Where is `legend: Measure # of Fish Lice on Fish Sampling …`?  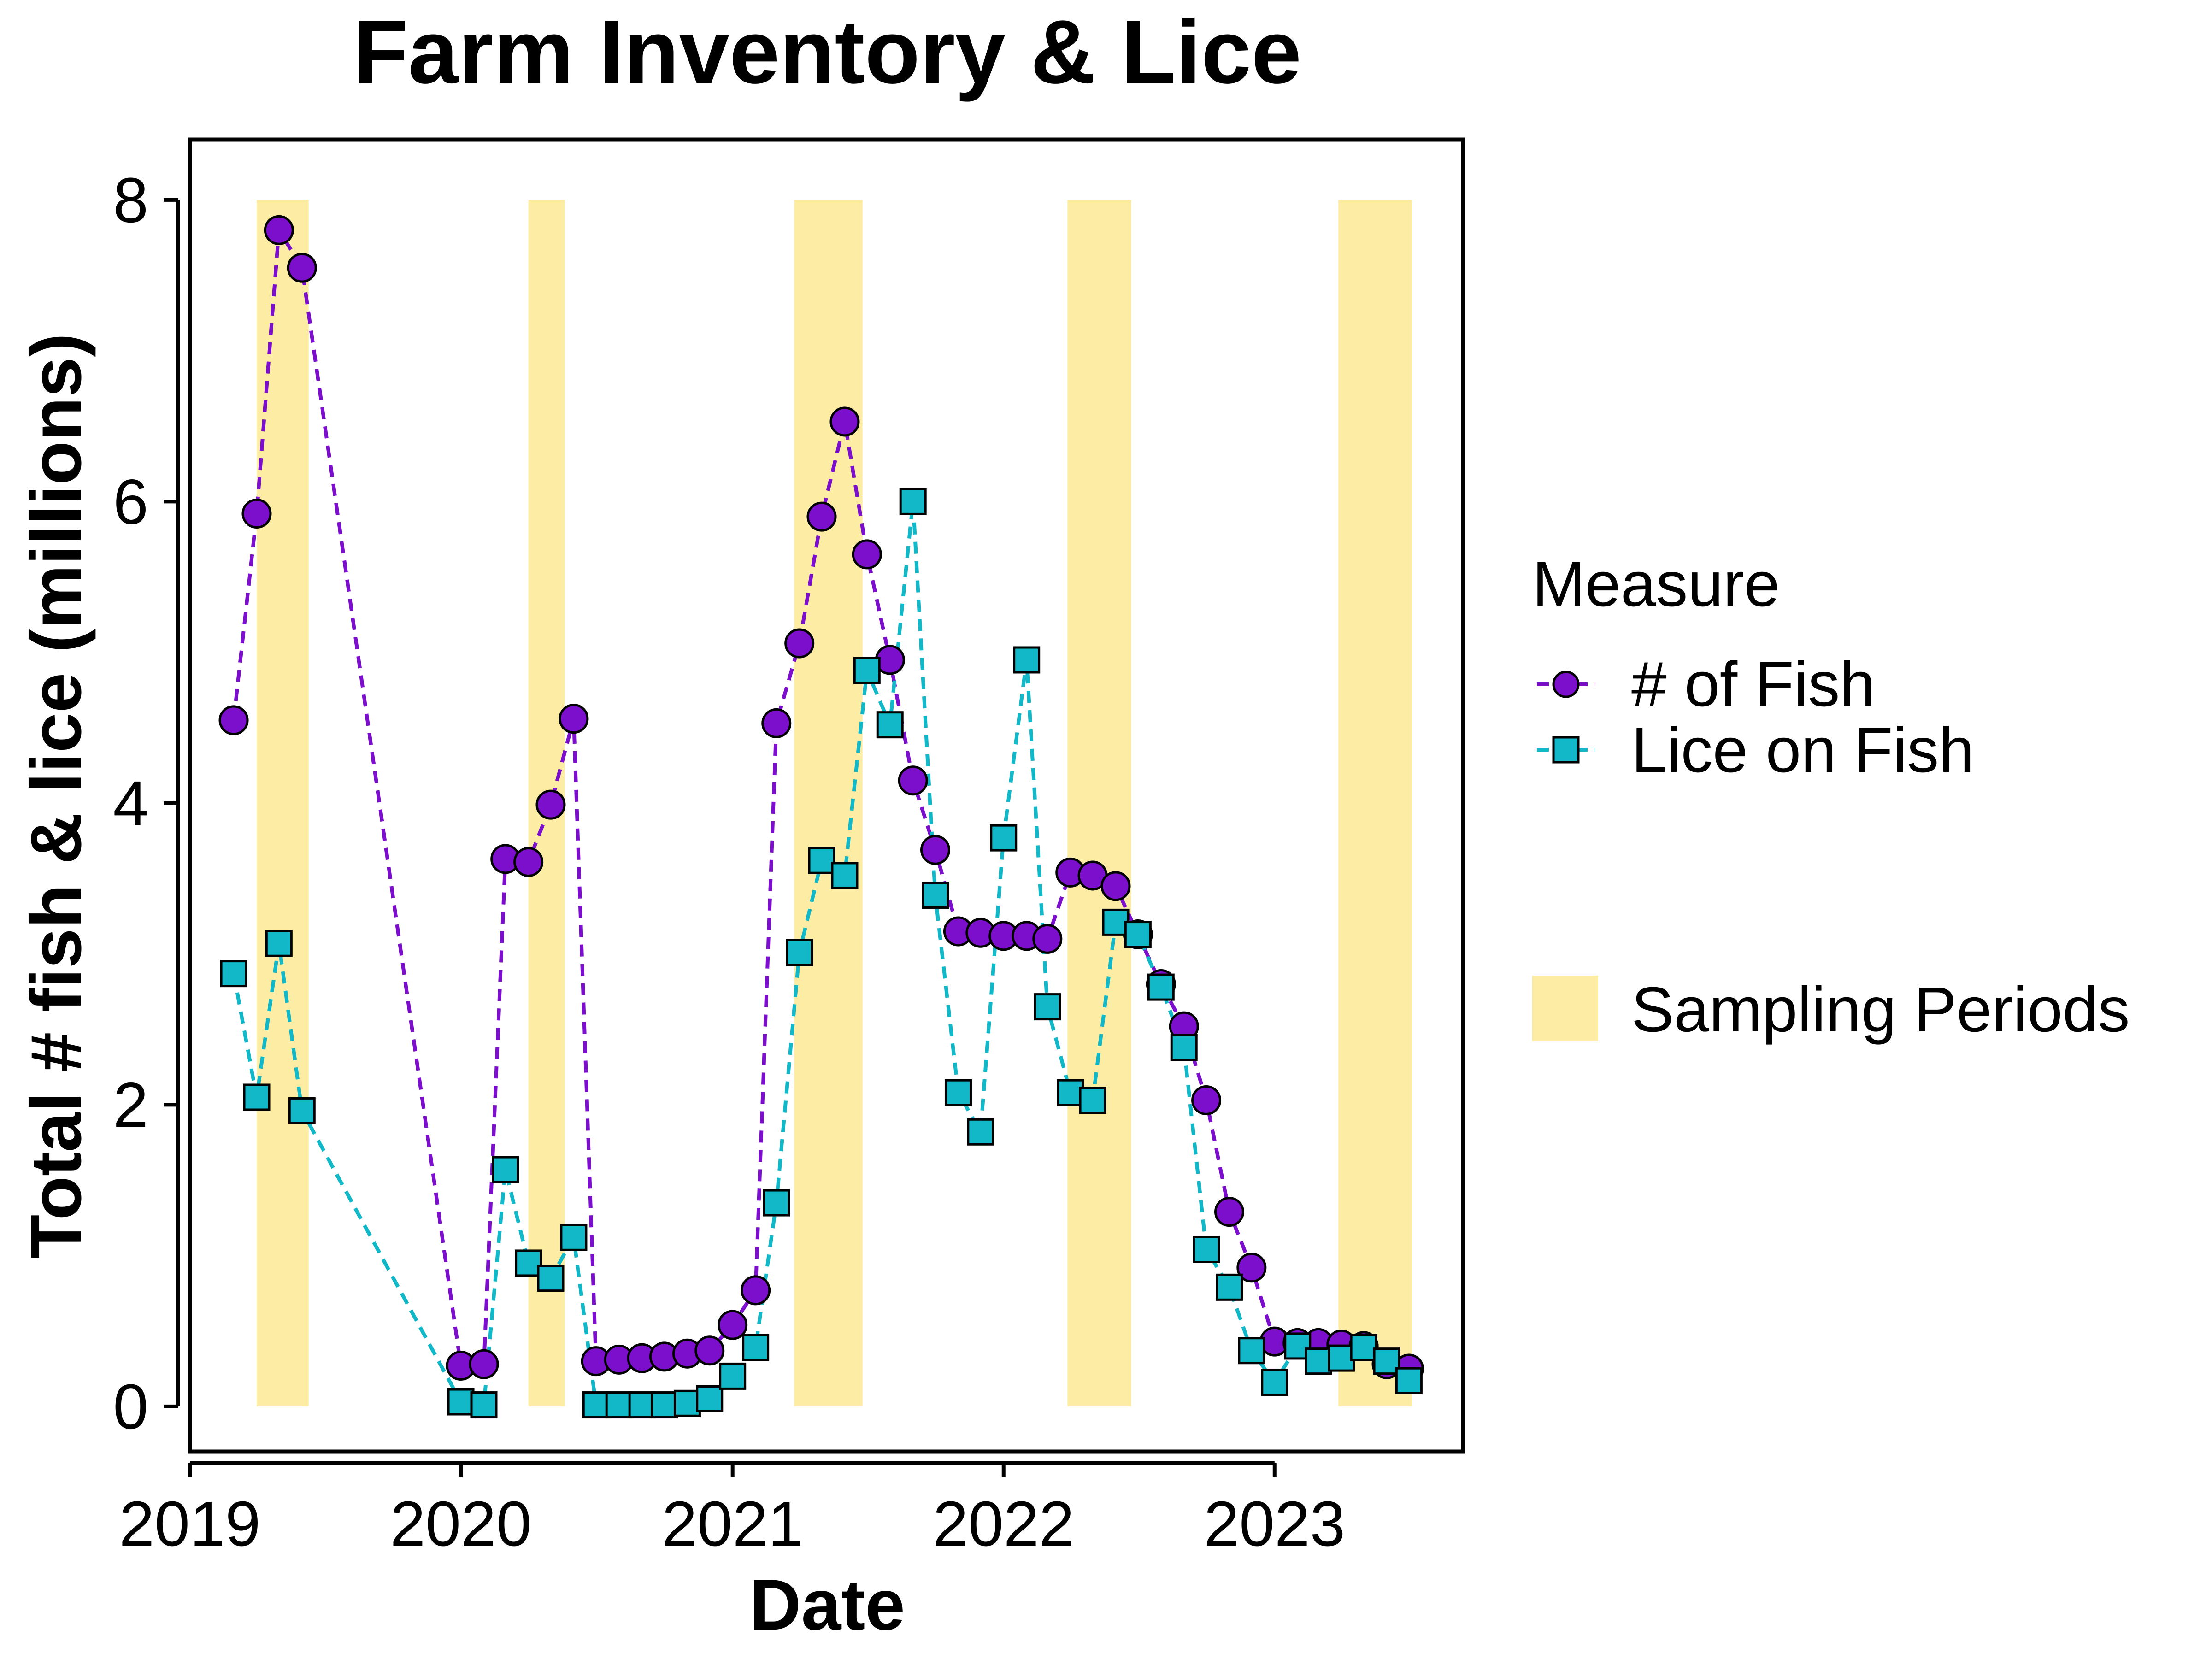
legend: Measure # of Fish Lice on Fish Sampling … is located at coordinates (1831, 797).